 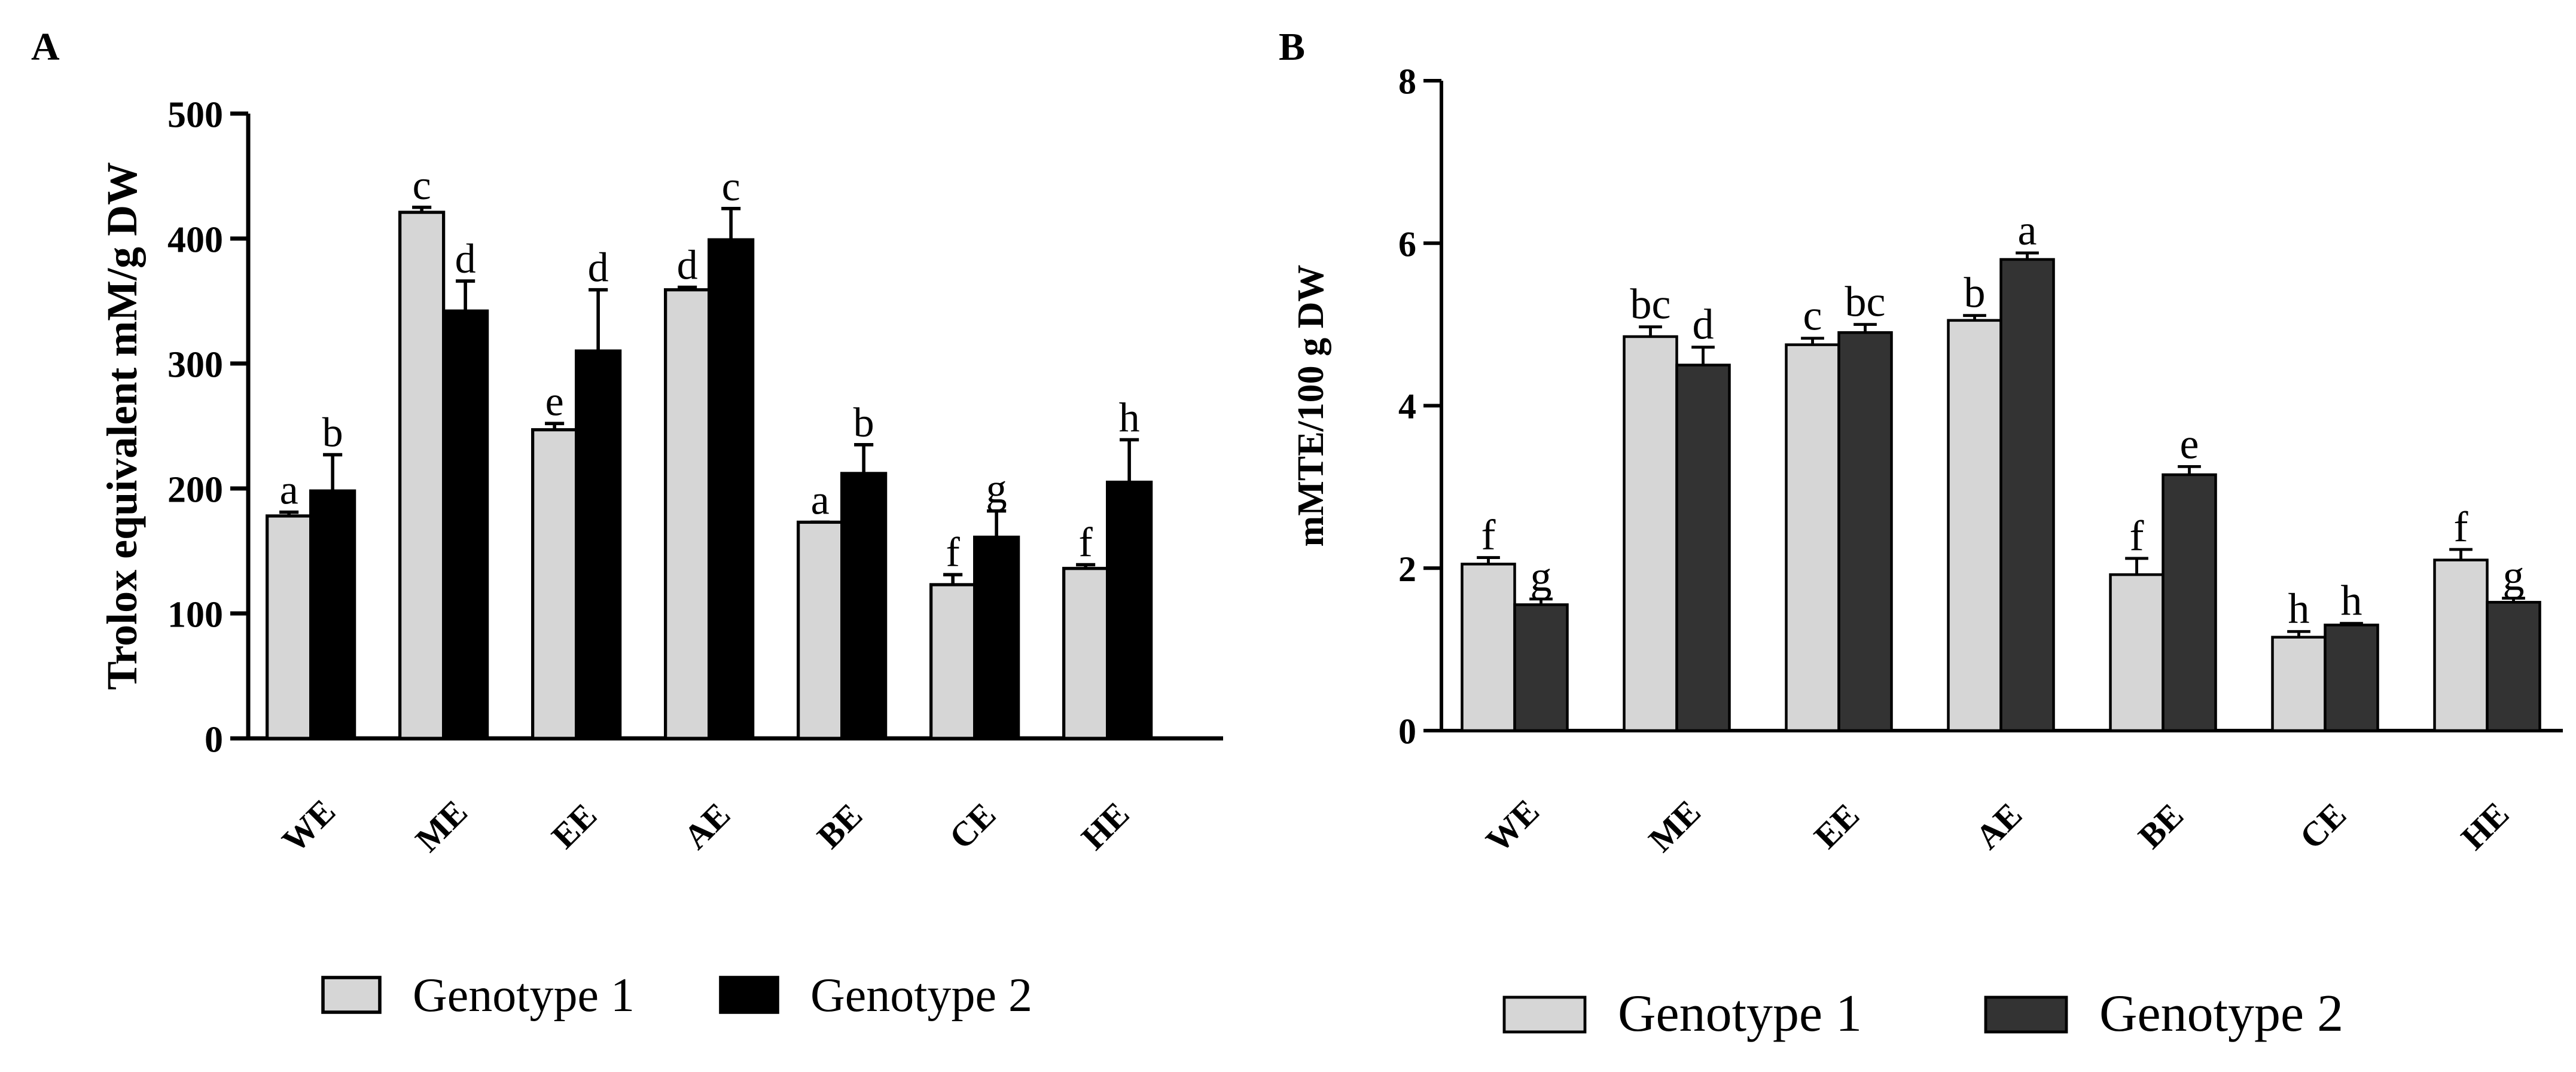 I want to click on y-axis-title: mMTE/100 g DW, so click(x=1311, y=406).